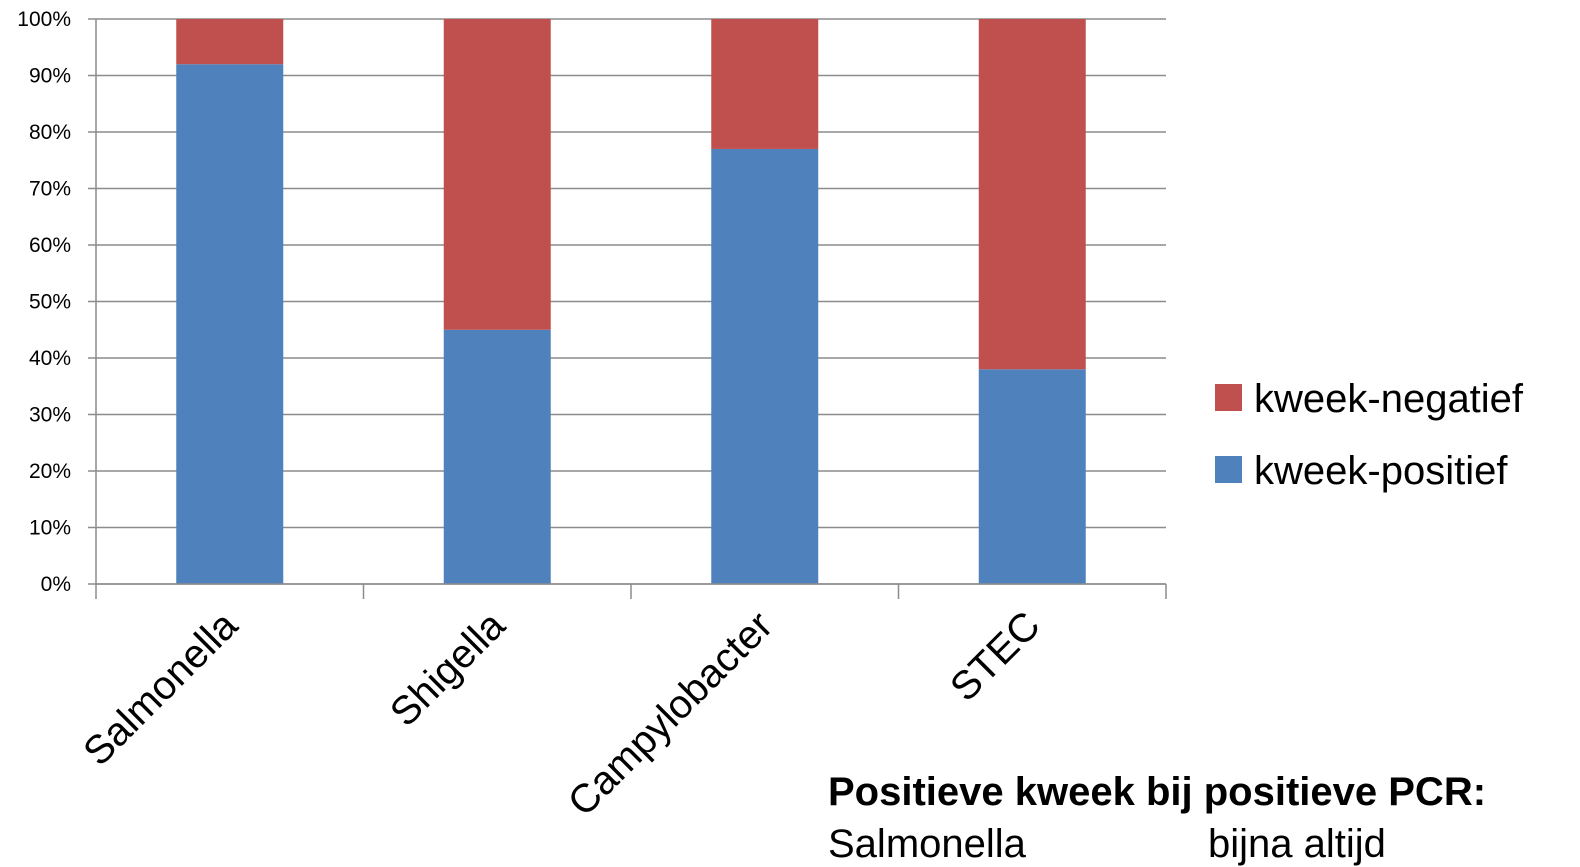  What do you see at coordinates (765, 84) in the screenshot?
I see `bar-kweek-negatief-campylobacter` at bounding box center [765, 84].